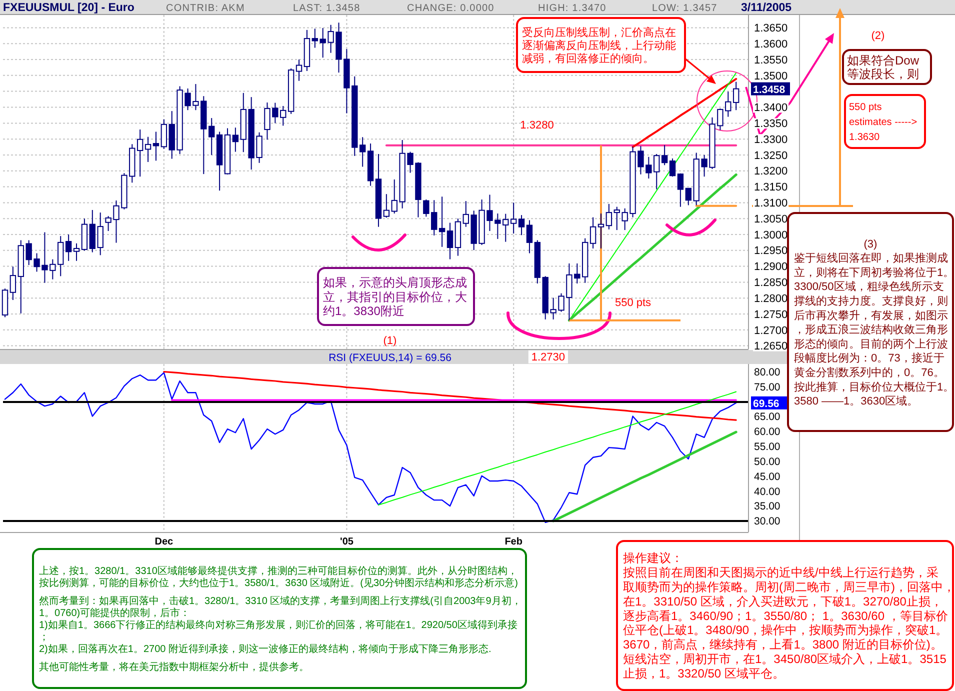 The height and width of the screenshot is (691, 955). I want to click on text: CHANGE: 0.0000, so click(450, 8).